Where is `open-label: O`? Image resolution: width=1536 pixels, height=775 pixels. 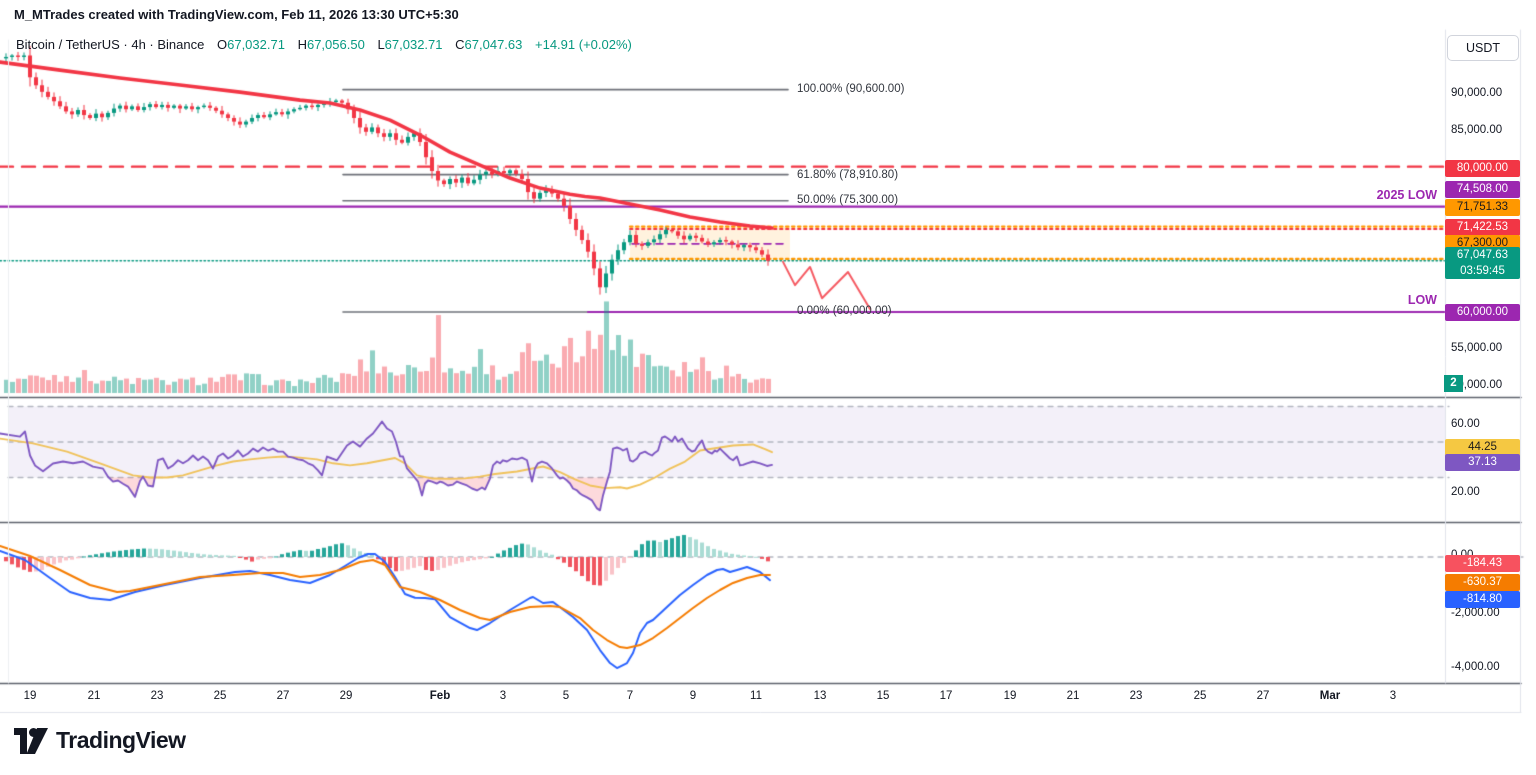 open-label: O is located at coordinates (222, 44).